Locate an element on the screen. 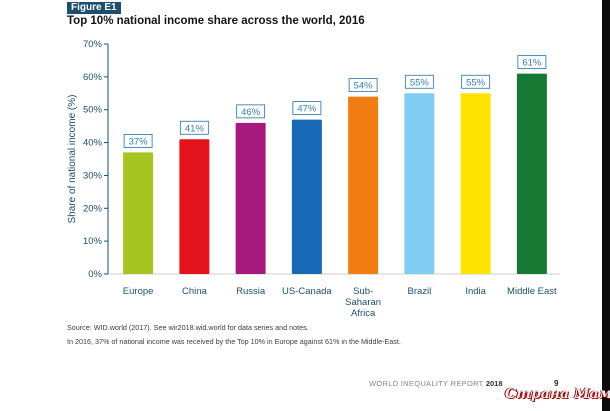 Image resolution: width=610 pixels, height=411 pixels. category-label-line: China is located at coordinates (195, 291).